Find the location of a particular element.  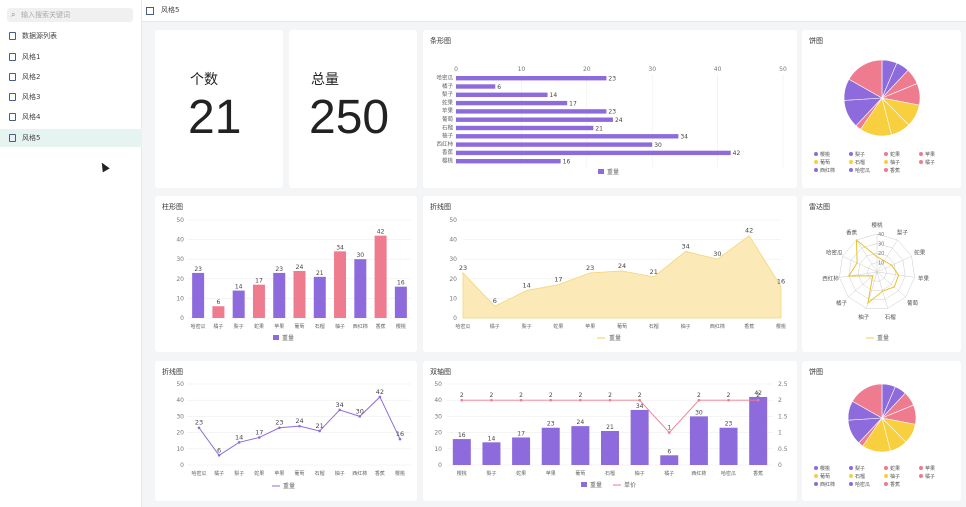

category-label: 樱桃 is located at coordinates (462, 473).